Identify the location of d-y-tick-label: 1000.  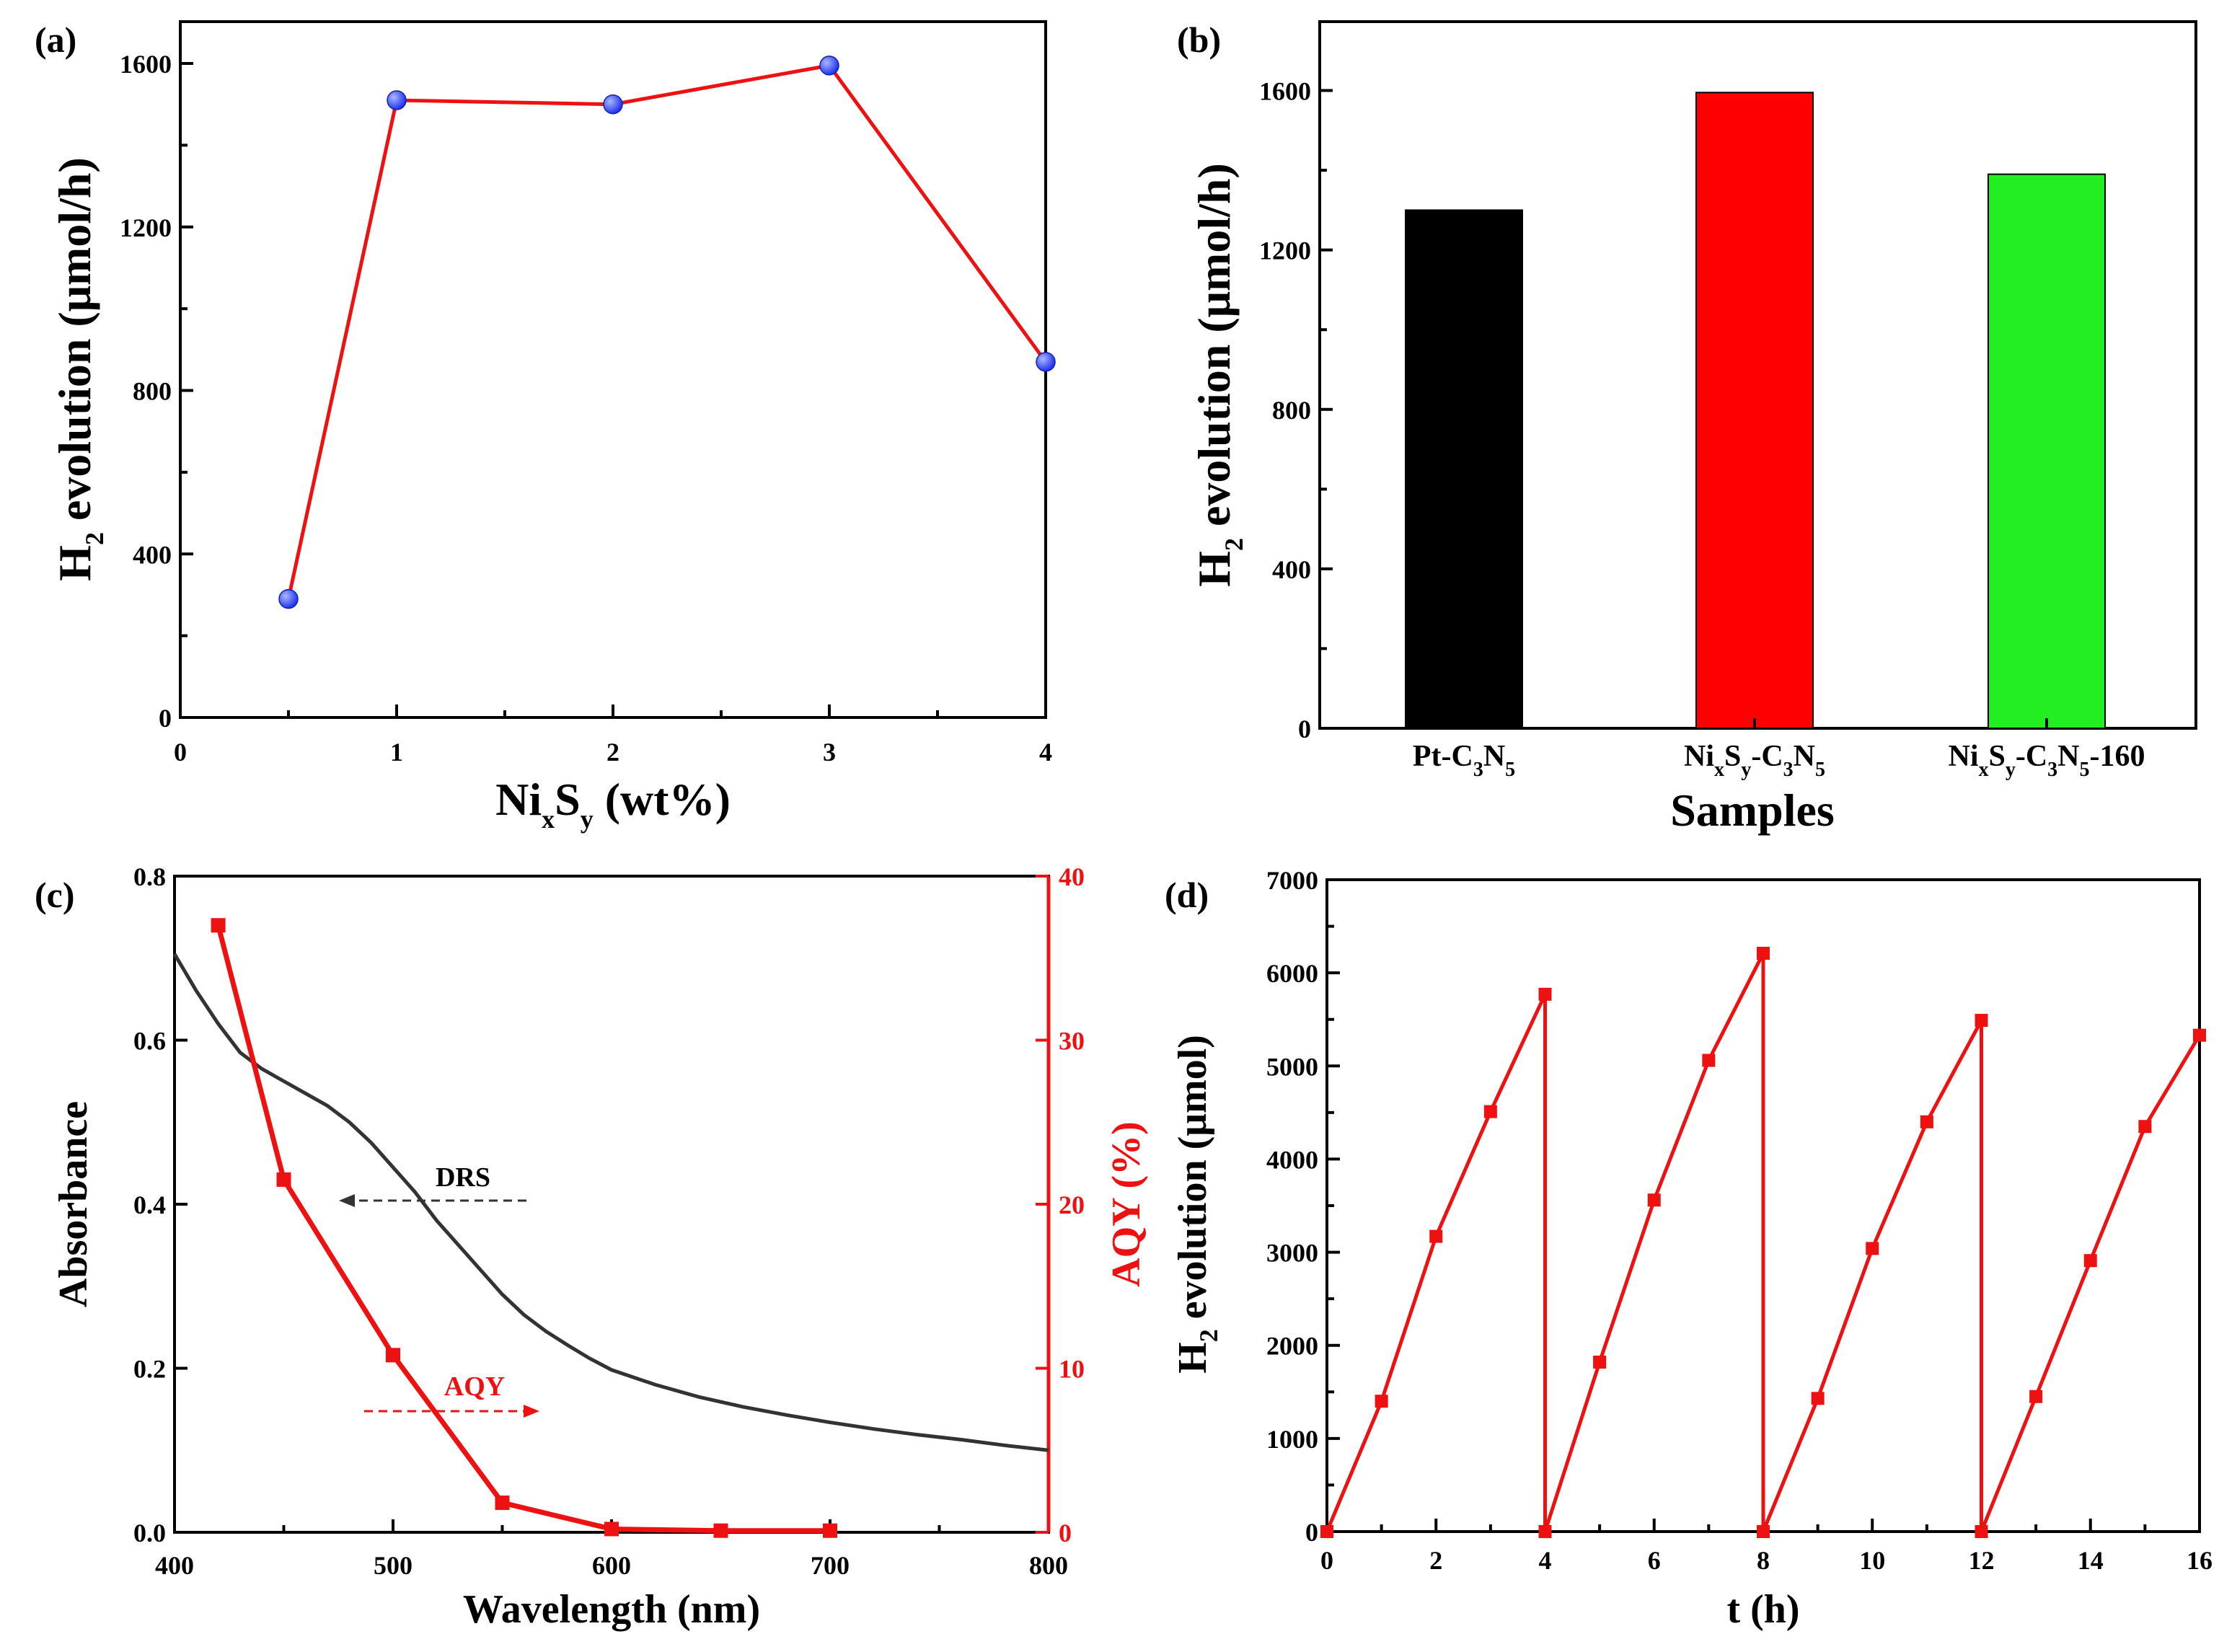
(1292, 1439).